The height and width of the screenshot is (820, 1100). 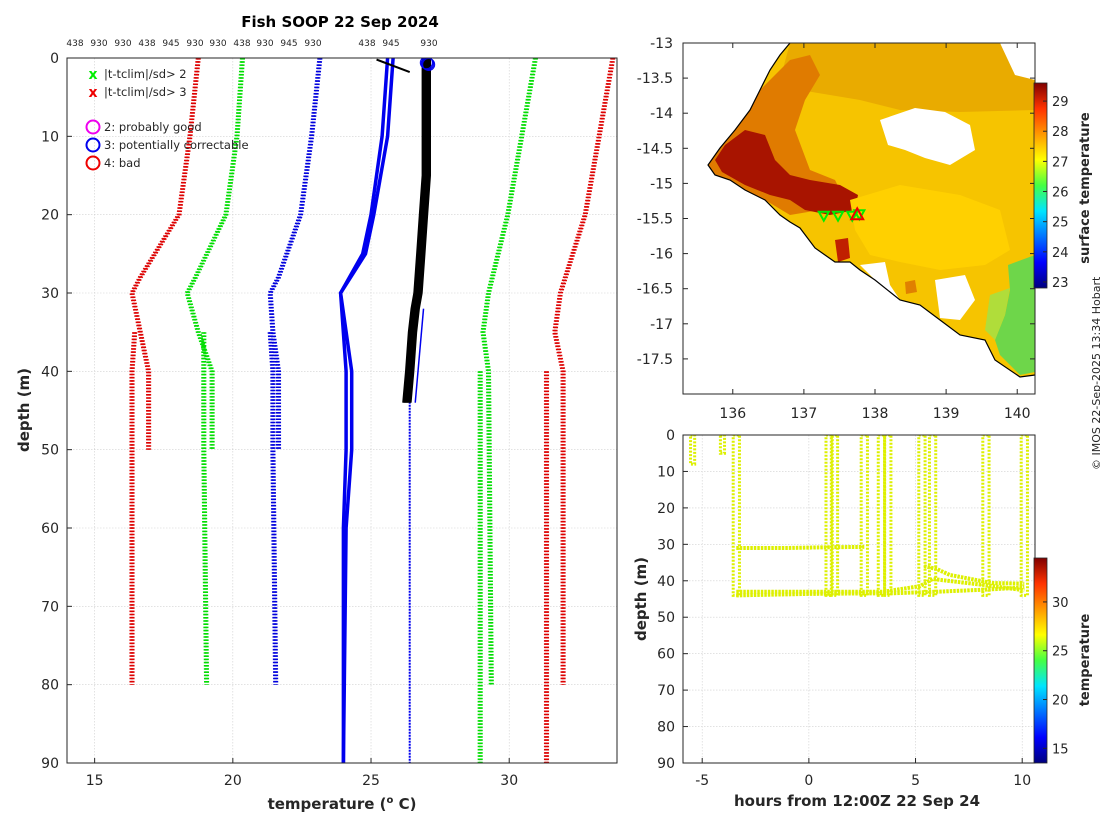 I want to click on temp-colorbar-tick-label: 30, so click(x=1060, y=603).